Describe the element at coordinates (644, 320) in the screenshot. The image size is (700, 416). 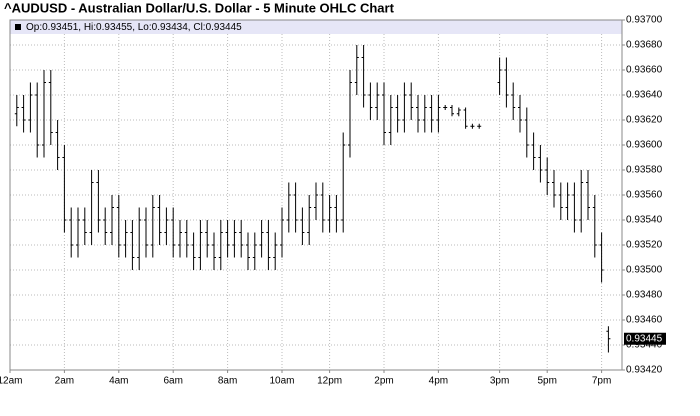
I see `y-tick-label: 0.93460` at that location.